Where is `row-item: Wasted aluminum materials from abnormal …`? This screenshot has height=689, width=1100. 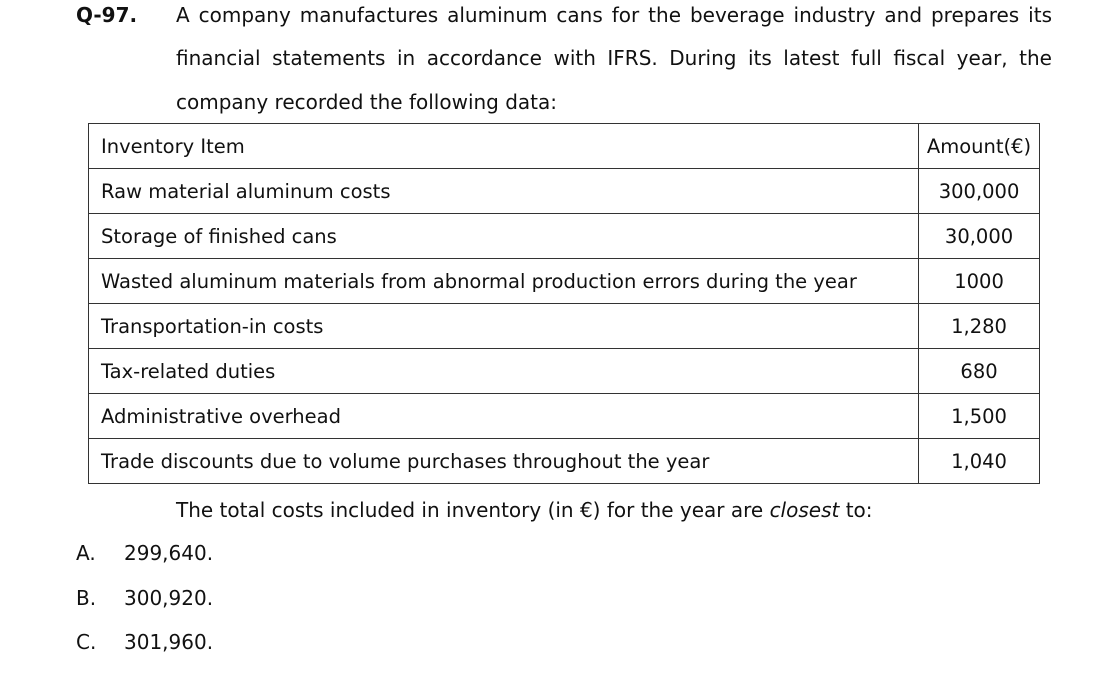
row-item: Wasted aluminum materials from abnormal … is located at coordinates (503, 281).